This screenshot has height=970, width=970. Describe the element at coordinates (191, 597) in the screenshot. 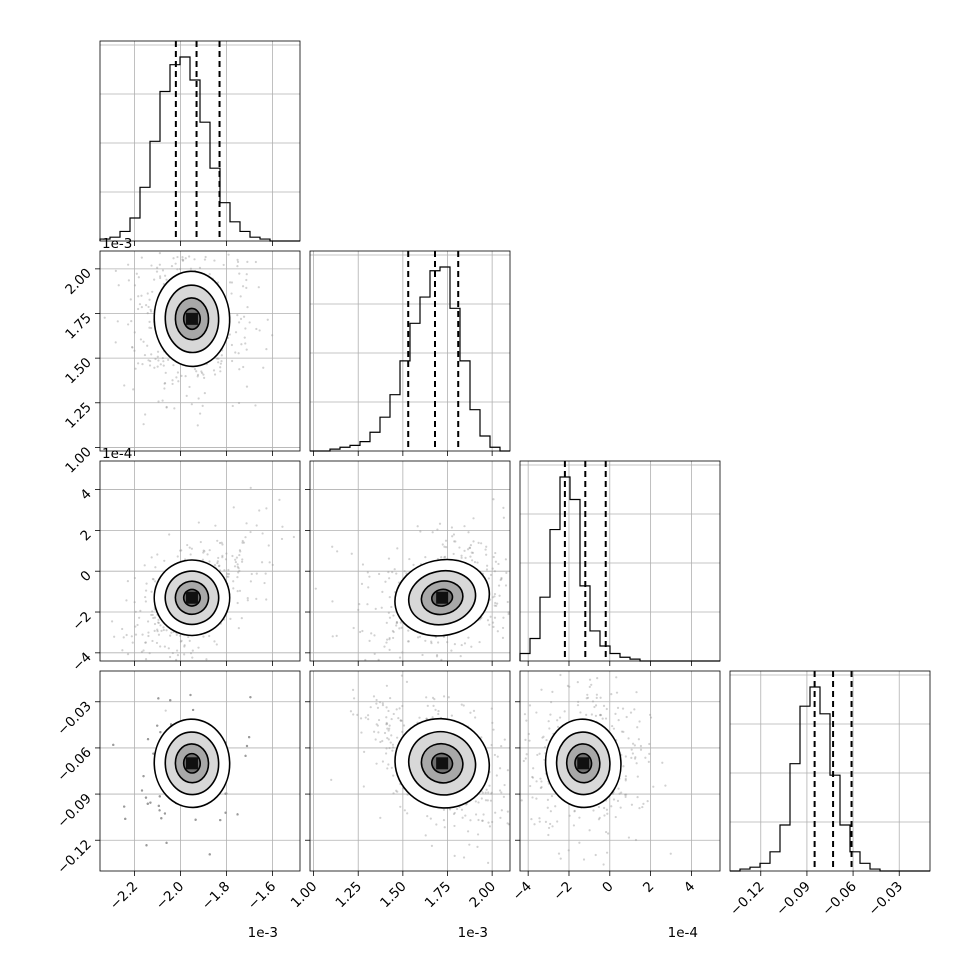

I see `density-peak` at that location.